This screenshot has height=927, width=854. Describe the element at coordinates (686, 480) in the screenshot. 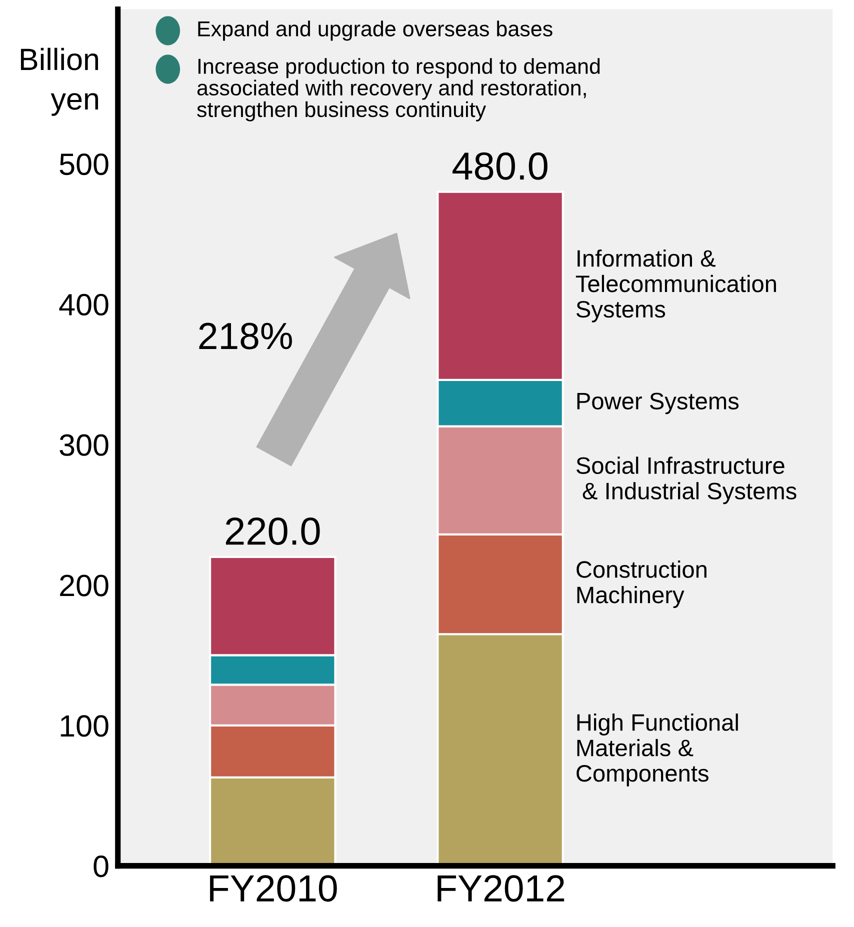

I see `series-label: Social Infrastructure & Industrial Systems` at that location.